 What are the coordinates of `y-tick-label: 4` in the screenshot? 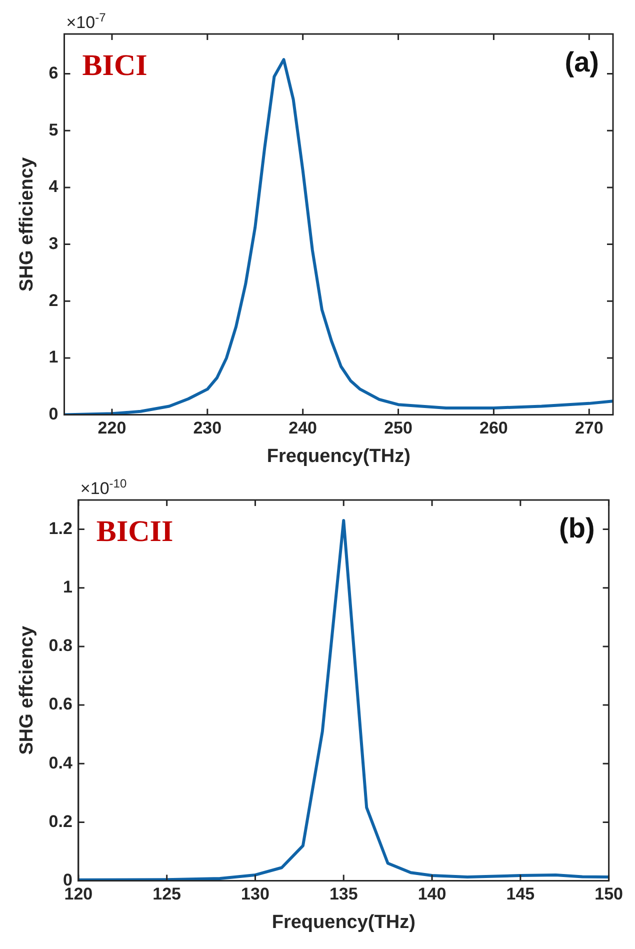 It's located at (53, 186).